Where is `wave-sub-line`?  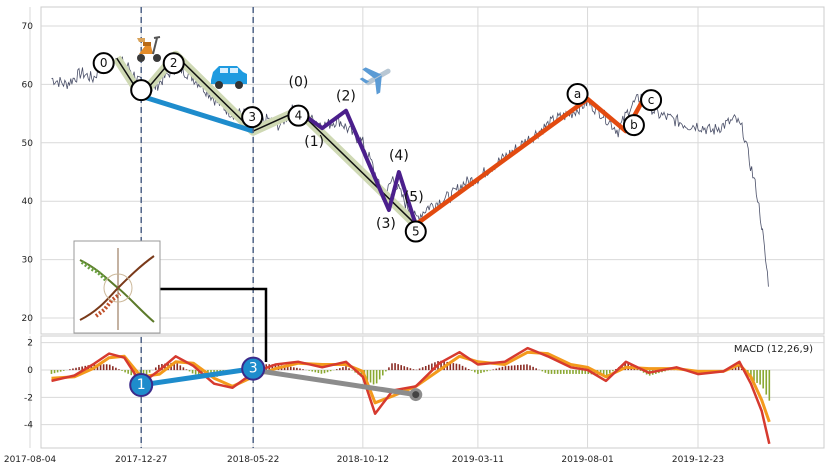 wave-sub-line is located at coordinates (357, 167).